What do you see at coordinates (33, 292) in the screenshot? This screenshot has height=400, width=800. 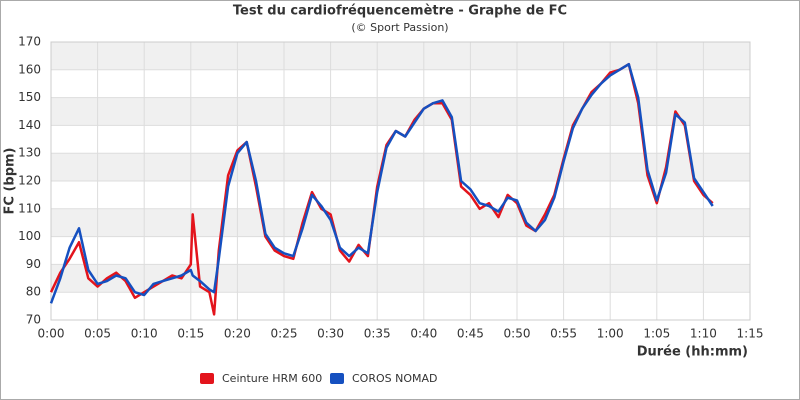 I see `y-tick-label: 80` at bounding box center [33, 292].